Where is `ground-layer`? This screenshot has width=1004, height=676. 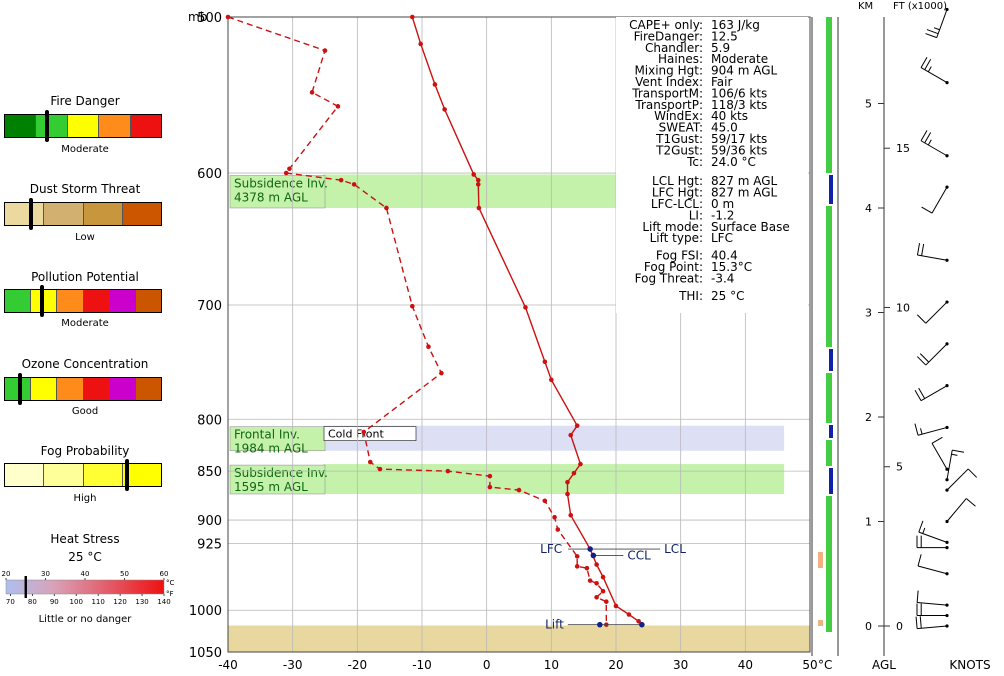
ground-layer is located at coordinates (519, 638).